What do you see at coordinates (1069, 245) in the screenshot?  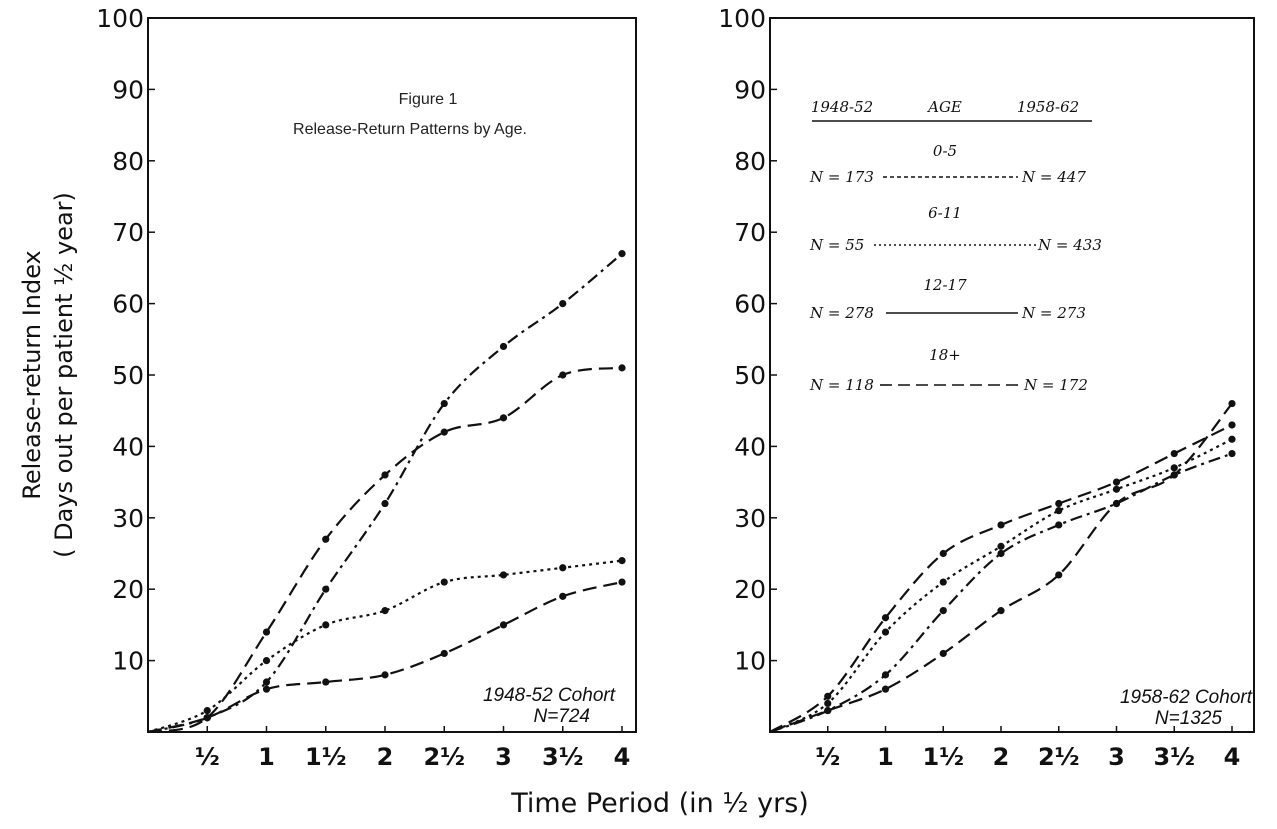 I see `legend-n-right-6-11: N = 433` at bounding box center [1069, 245].